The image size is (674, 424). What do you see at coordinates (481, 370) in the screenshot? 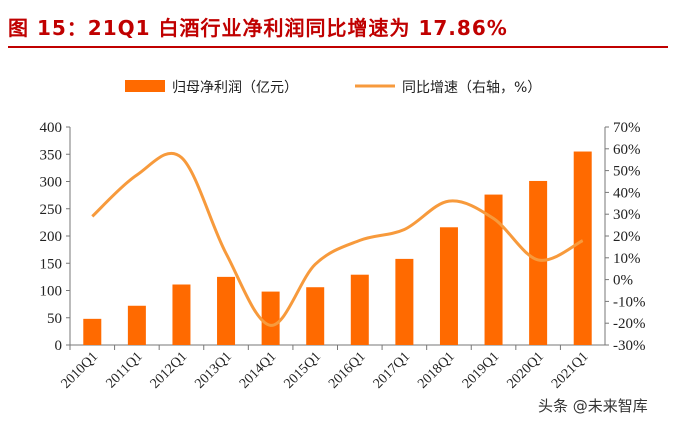
I see `x-tick-label: 2019Q1` at bounding box center [481, 370].